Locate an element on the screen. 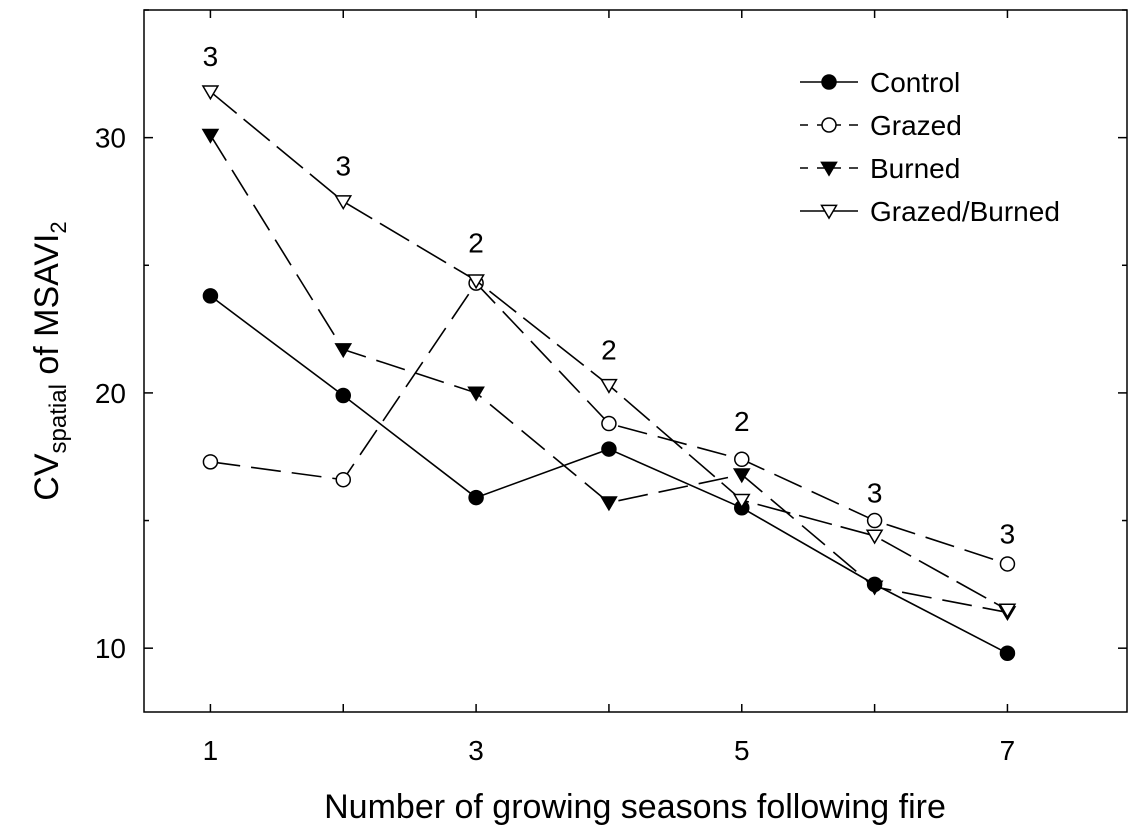  legend-label: Burned is located at coordinates (915, 168).